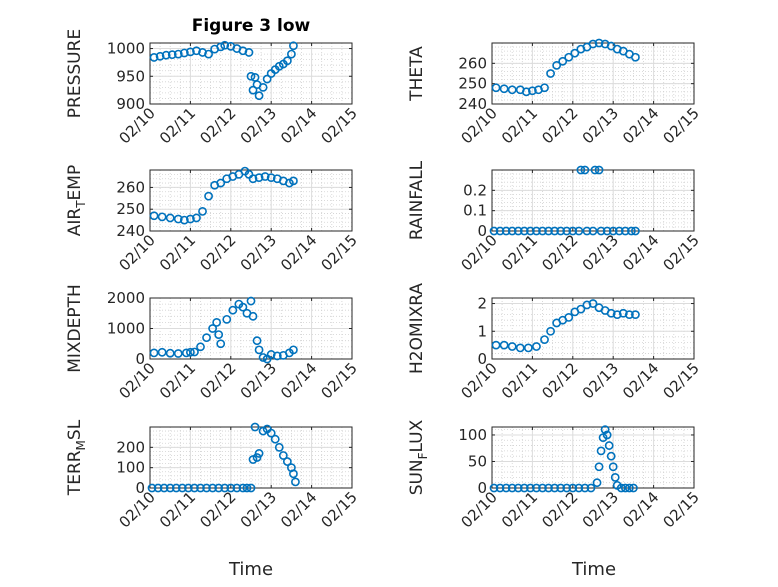 The height and width of the screenshot is (587, 778). I want to click on y-tick-label: 0.1, so click(475, 211).